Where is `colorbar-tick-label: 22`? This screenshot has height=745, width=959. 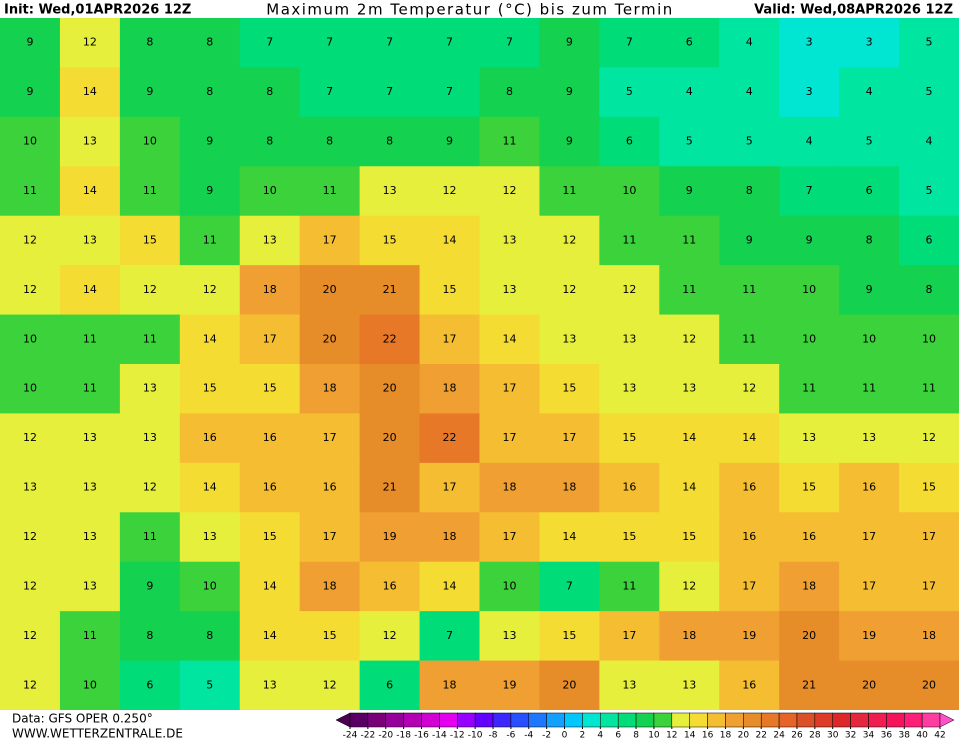 colorbar-tick-label: 22 is located at coordinates (760, 736).